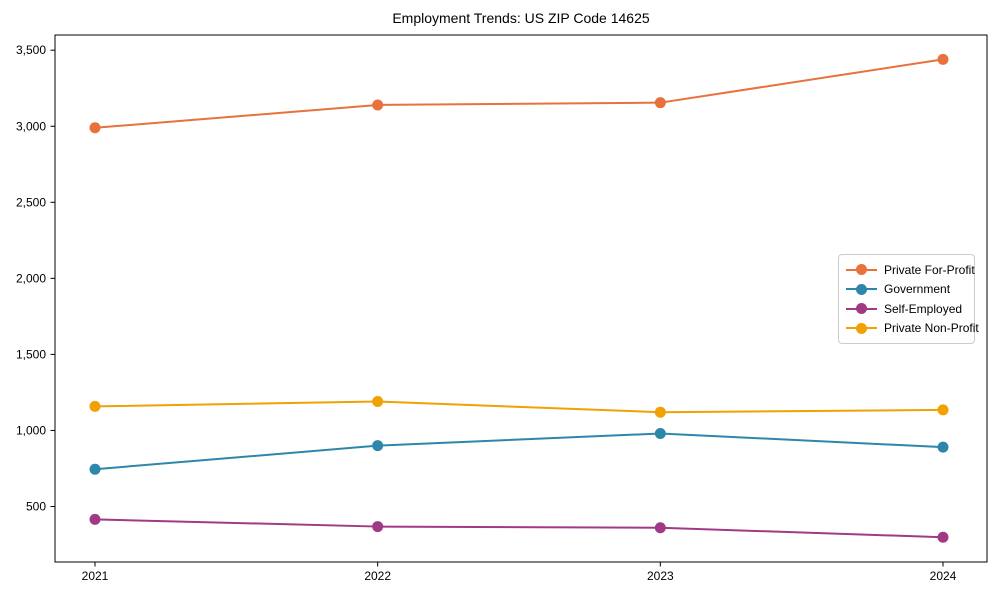 The image size is (1000, 600). I want to click on svg-text: 2023, so click(660, 576).